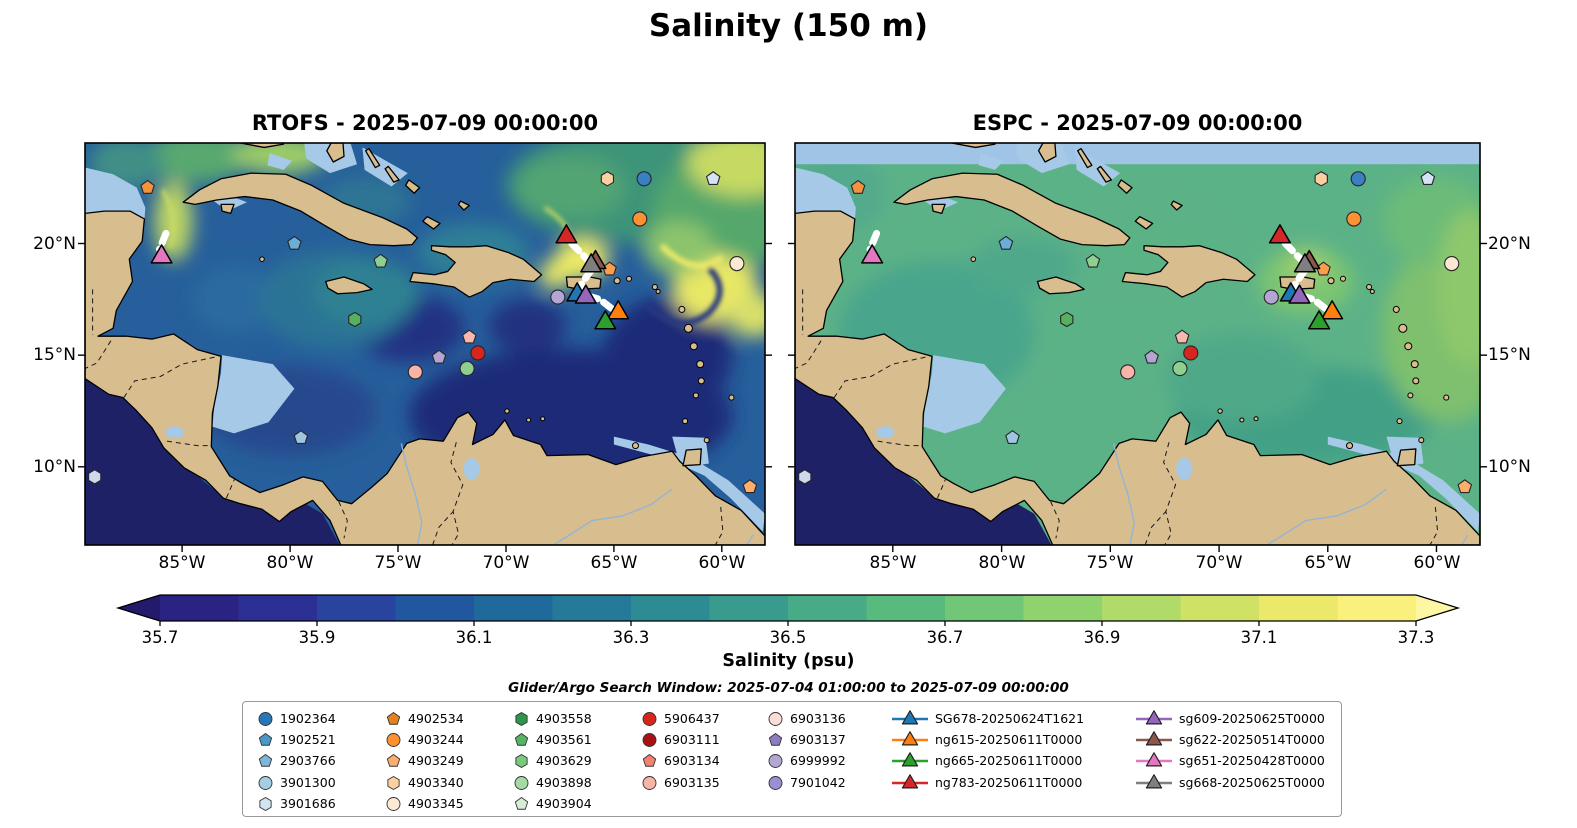 The width and height of the screenshot is (1577, 828). Describe the element at coordinates (680, 750) in the screenshot. I see `legend-column: 5906437 6903111 6903134 6903135` at that location.